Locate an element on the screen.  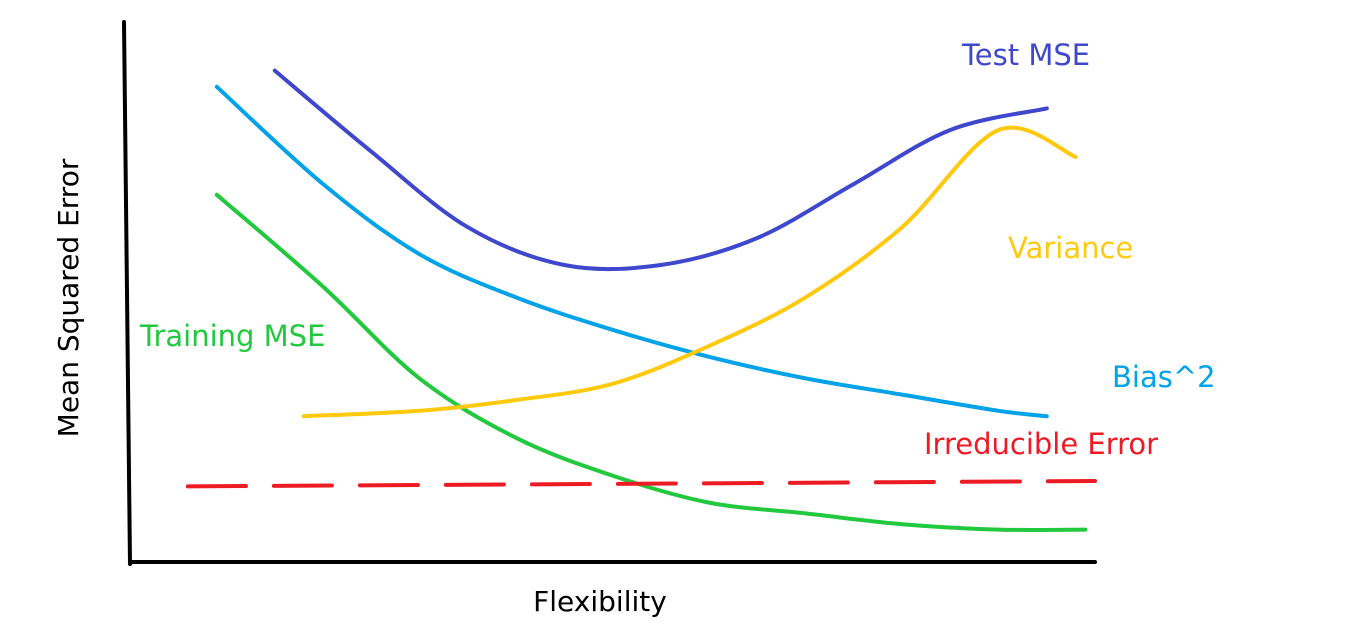
series-label-irreducible-error: Irreducible Error is located at coordinates (1041, 444).